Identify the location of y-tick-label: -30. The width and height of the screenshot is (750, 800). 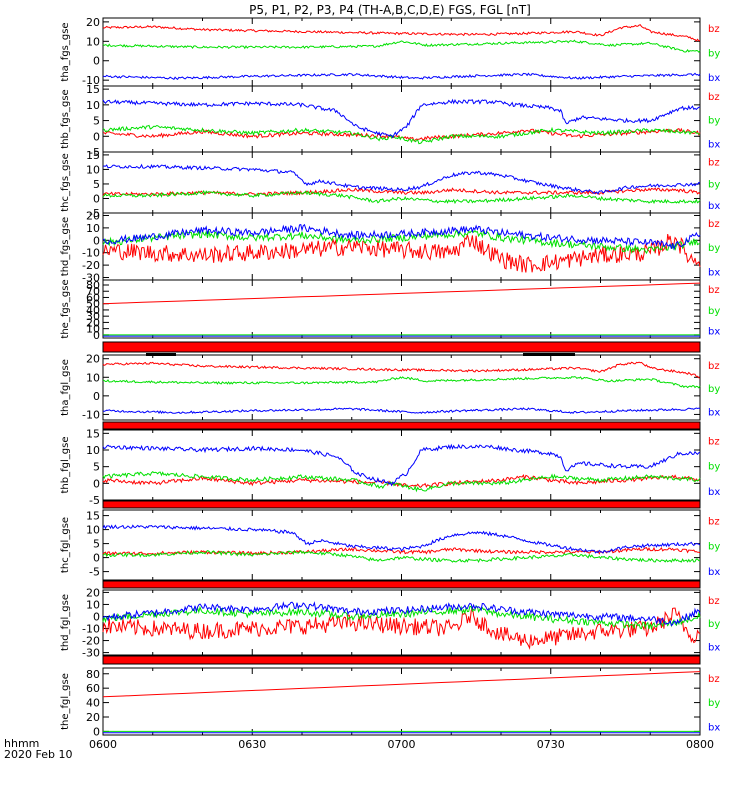
(91, 653).